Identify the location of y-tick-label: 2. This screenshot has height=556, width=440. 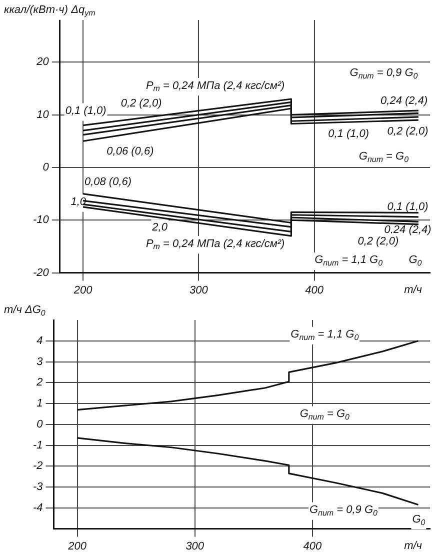
(39, 382).